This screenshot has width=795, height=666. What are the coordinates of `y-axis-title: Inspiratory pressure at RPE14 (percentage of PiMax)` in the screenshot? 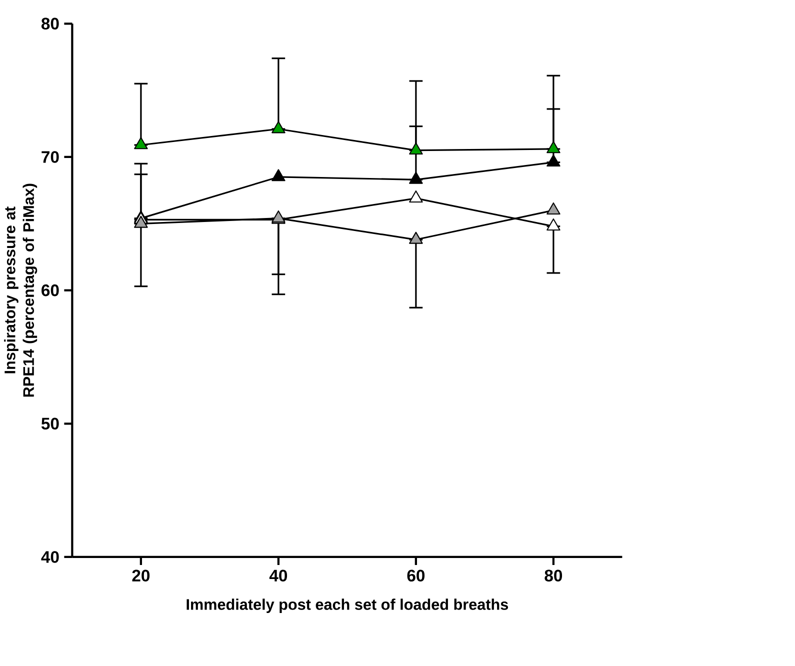 It's located at (21, 290).